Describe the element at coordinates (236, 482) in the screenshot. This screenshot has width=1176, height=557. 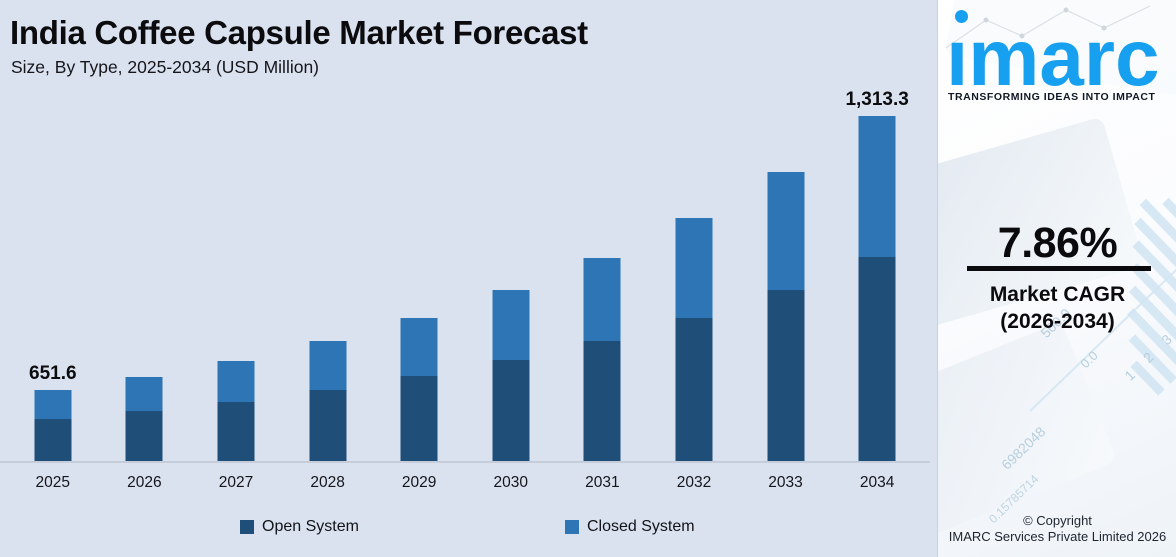
I see `x-axis-year-label: 2027` at that location.